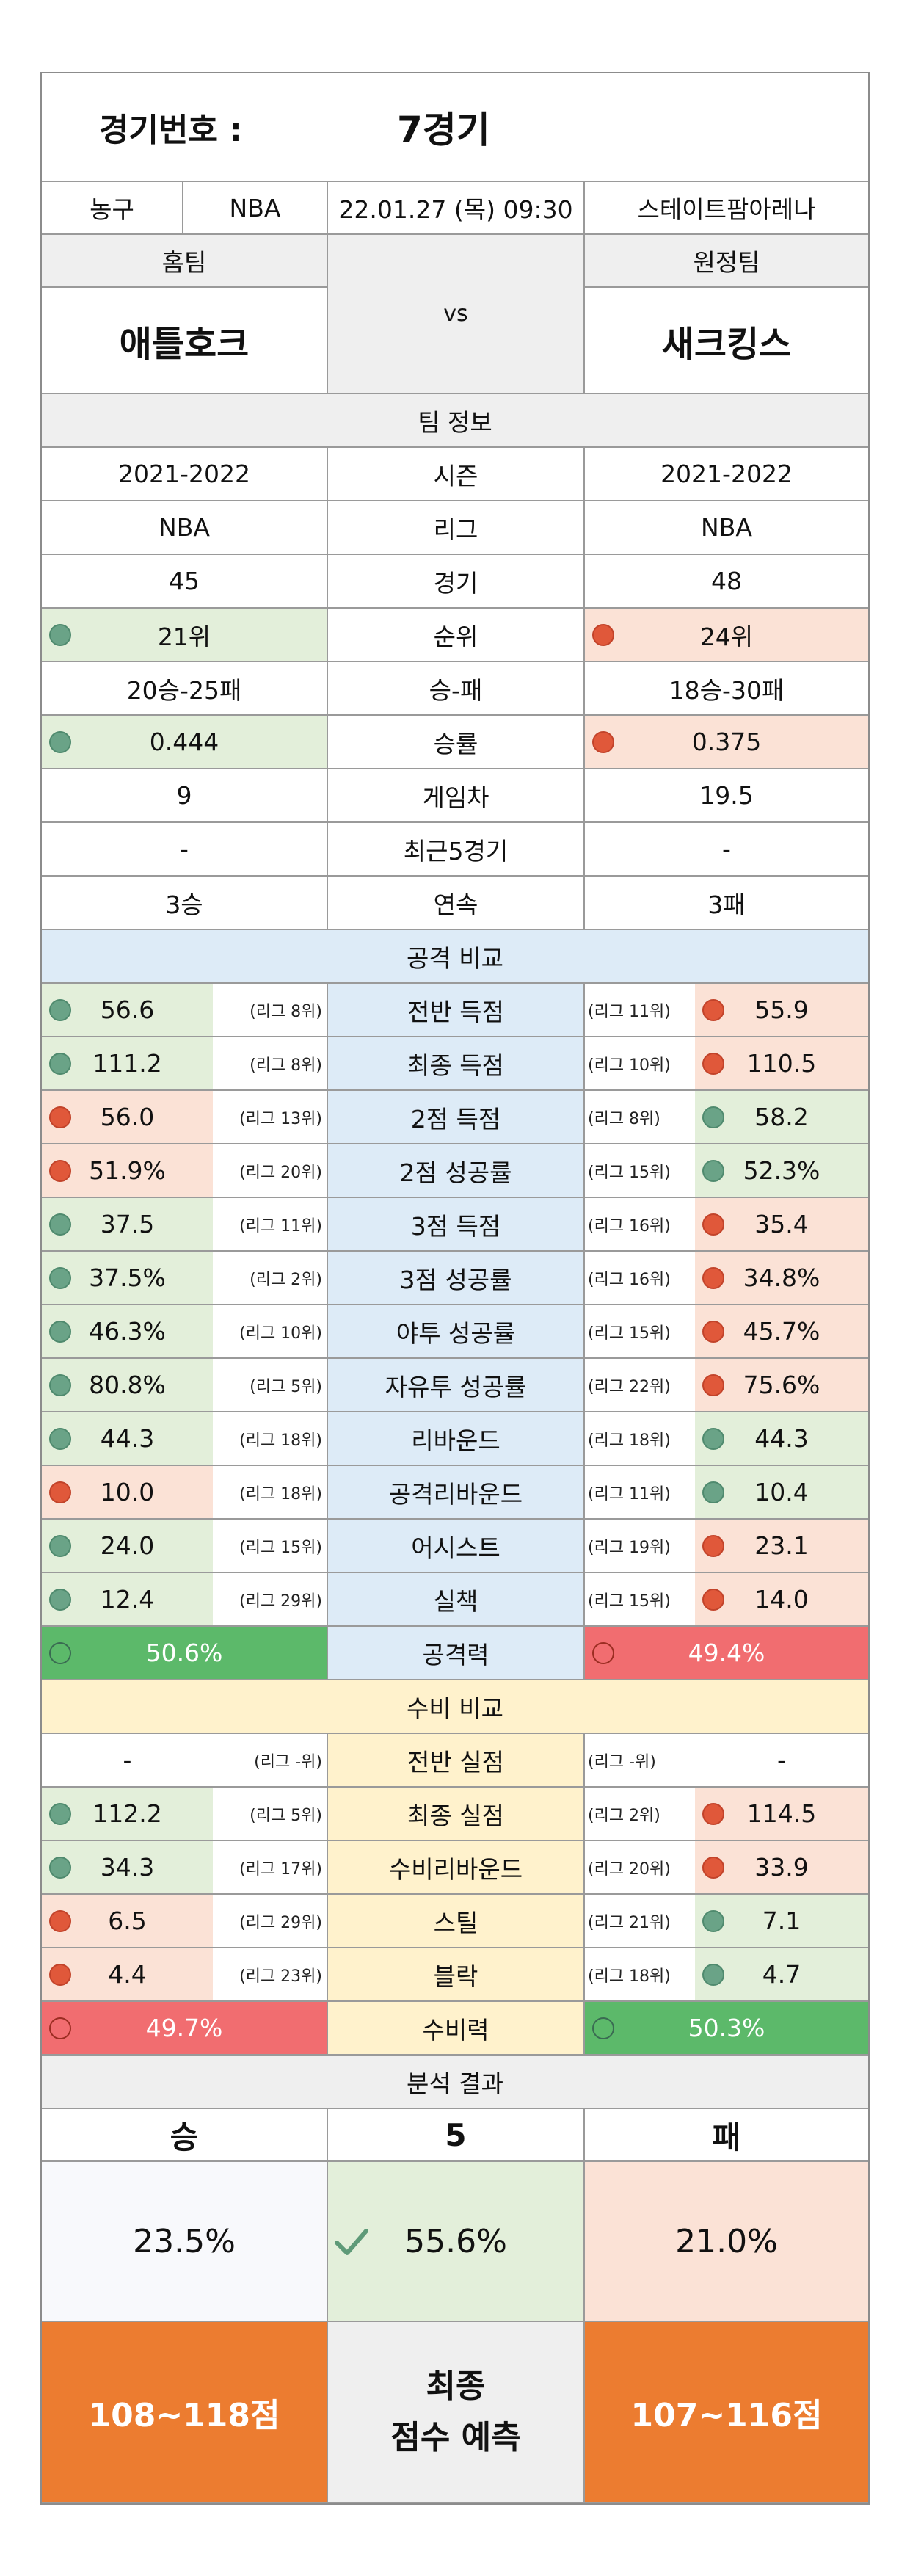 The height and width of the screenshot is (2576, 910). What do you see at coordinates (455, 1279) in the screenshot?
I see `offense-row: 37.5% (리그 2위) 3점 성공률 (리그 16위) 34.8%` at bounding box center [455, 1279].